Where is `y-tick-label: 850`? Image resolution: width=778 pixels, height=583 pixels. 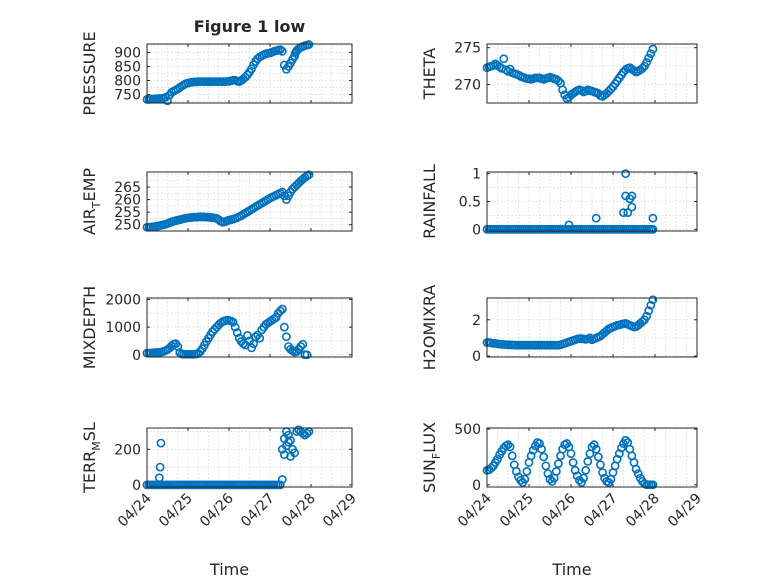 y-tick-label: 850 is located at coordinates (127, 67).